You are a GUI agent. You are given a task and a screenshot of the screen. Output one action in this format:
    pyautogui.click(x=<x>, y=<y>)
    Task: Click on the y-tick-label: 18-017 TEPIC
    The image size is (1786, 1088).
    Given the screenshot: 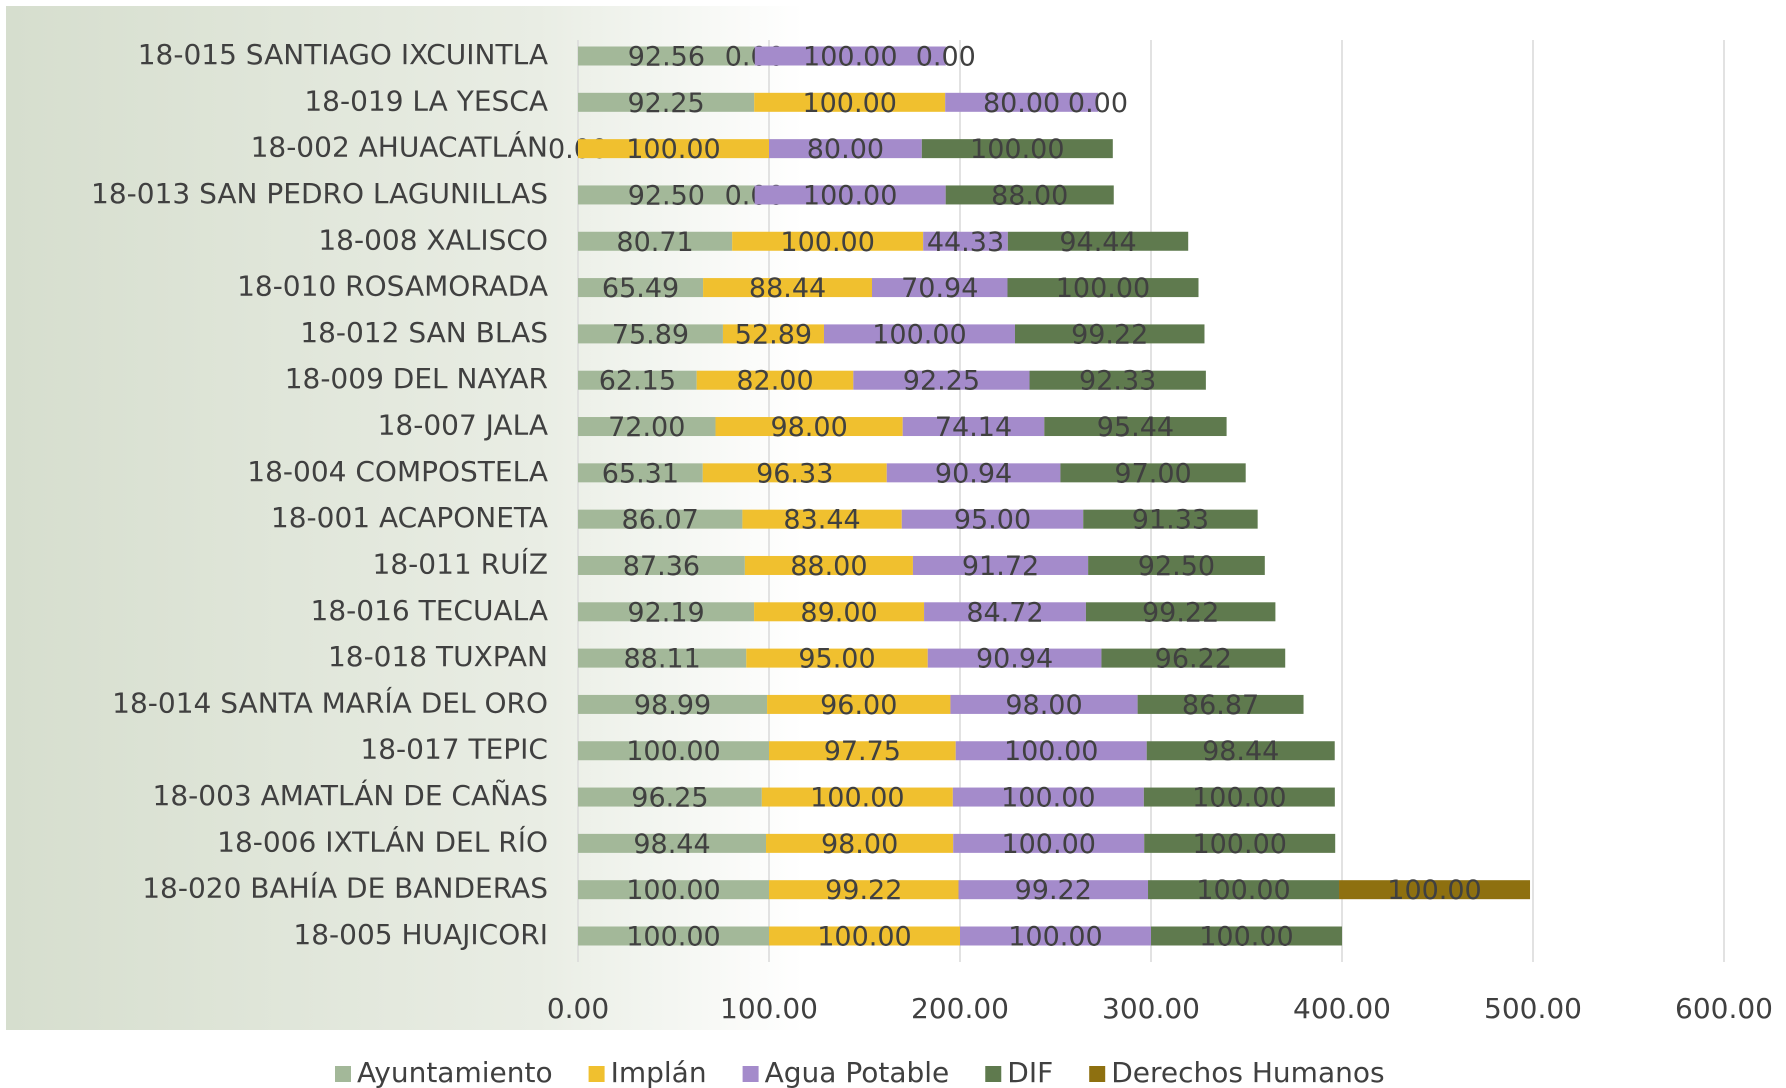 What is the action you would take?
    pyautogui.click(x=454, y=749)
    